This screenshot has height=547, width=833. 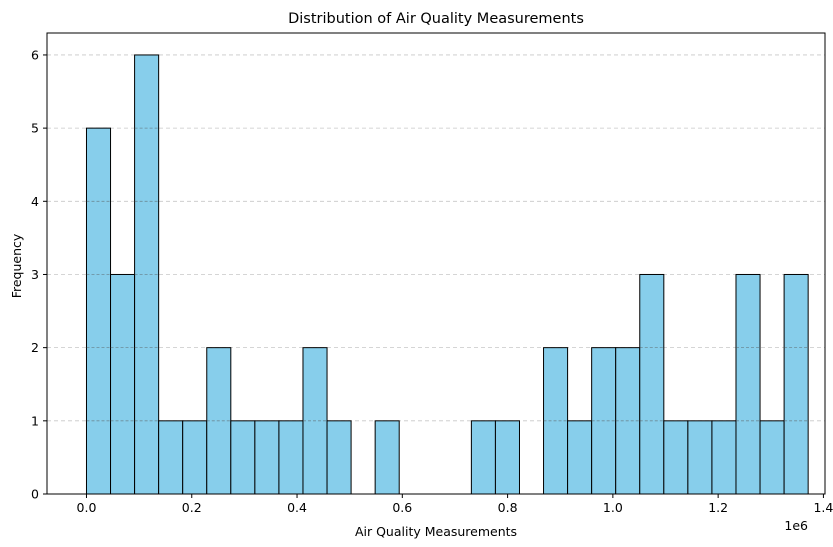 I want to click on x-tick-label-6: 1.2, so click(x=718, y=507).